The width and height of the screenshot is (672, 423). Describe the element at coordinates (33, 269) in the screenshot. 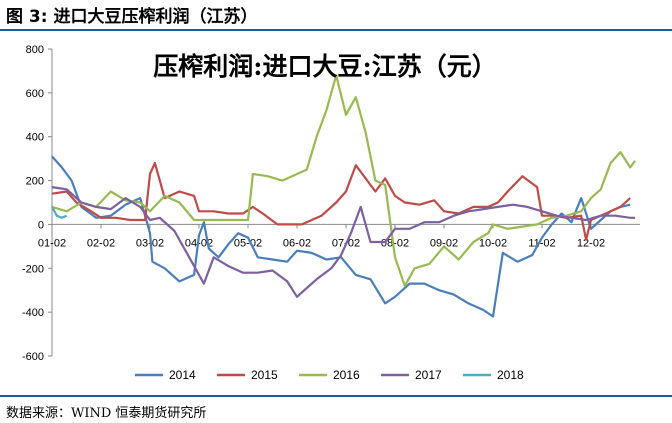

I see `y-tick-label: -200` at that location.